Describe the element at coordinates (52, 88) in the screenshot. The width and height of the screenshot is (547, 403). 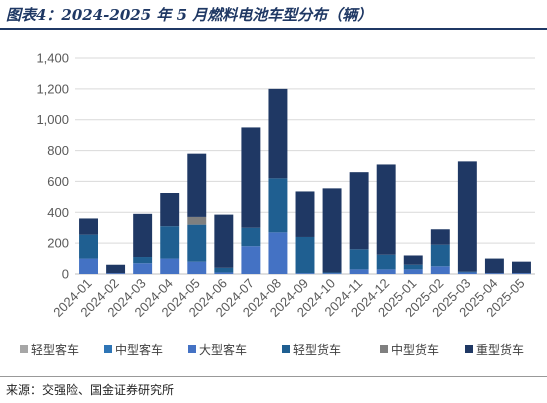
I see `y-tick-label: 1,200` at that location.